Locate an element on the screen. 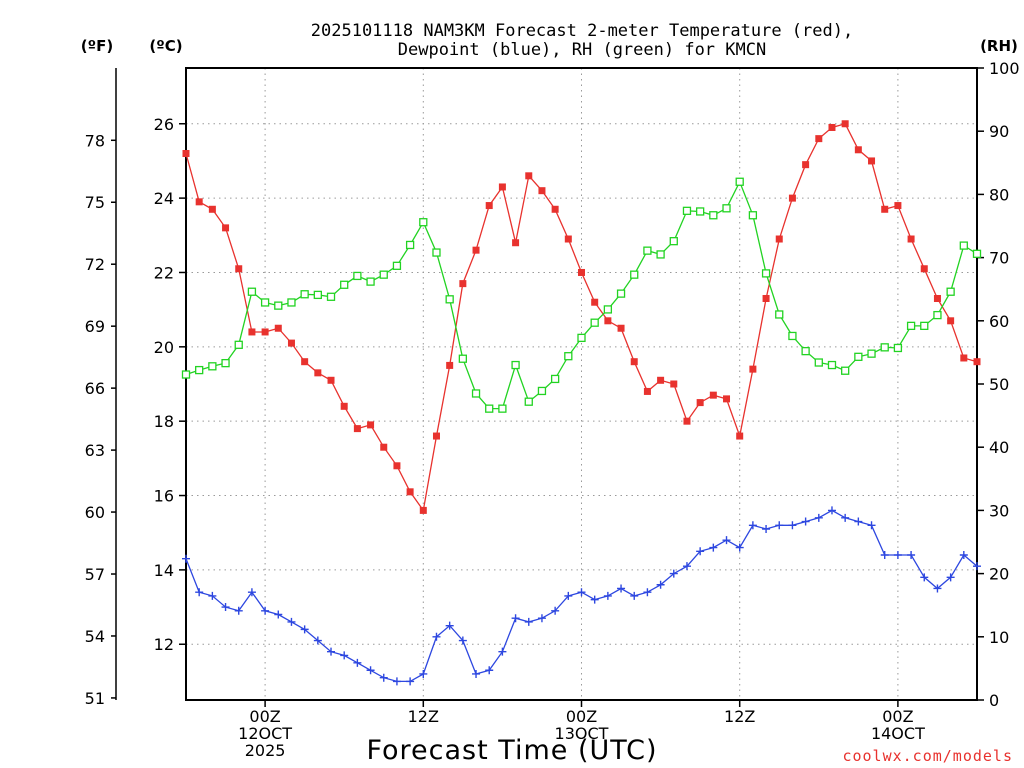 This screenshot has width=1024, height=768. celsius-tick-label: 24 is located at coordinates (164, 198).